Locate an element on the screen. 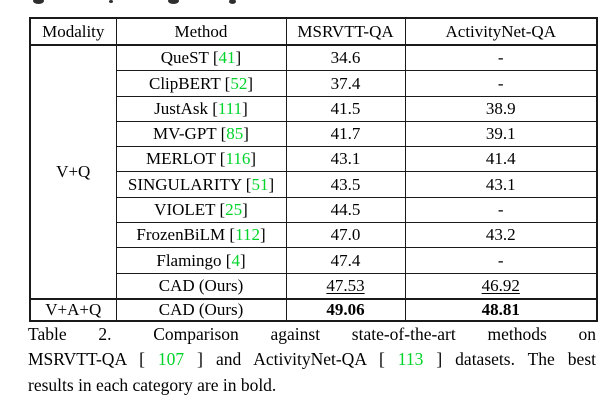 This screenshot has height=406, width=607. msrvtt-score-cell: 41.7 is located at coordinates (345, 134).